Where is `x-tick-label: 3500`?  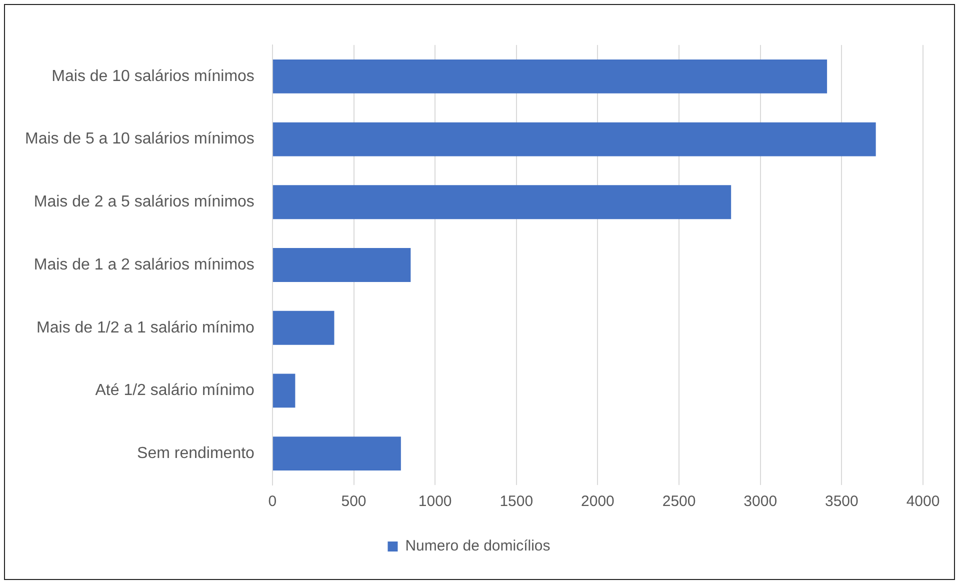 x-tick-label: 3500 is located at coordinates (841, 501).